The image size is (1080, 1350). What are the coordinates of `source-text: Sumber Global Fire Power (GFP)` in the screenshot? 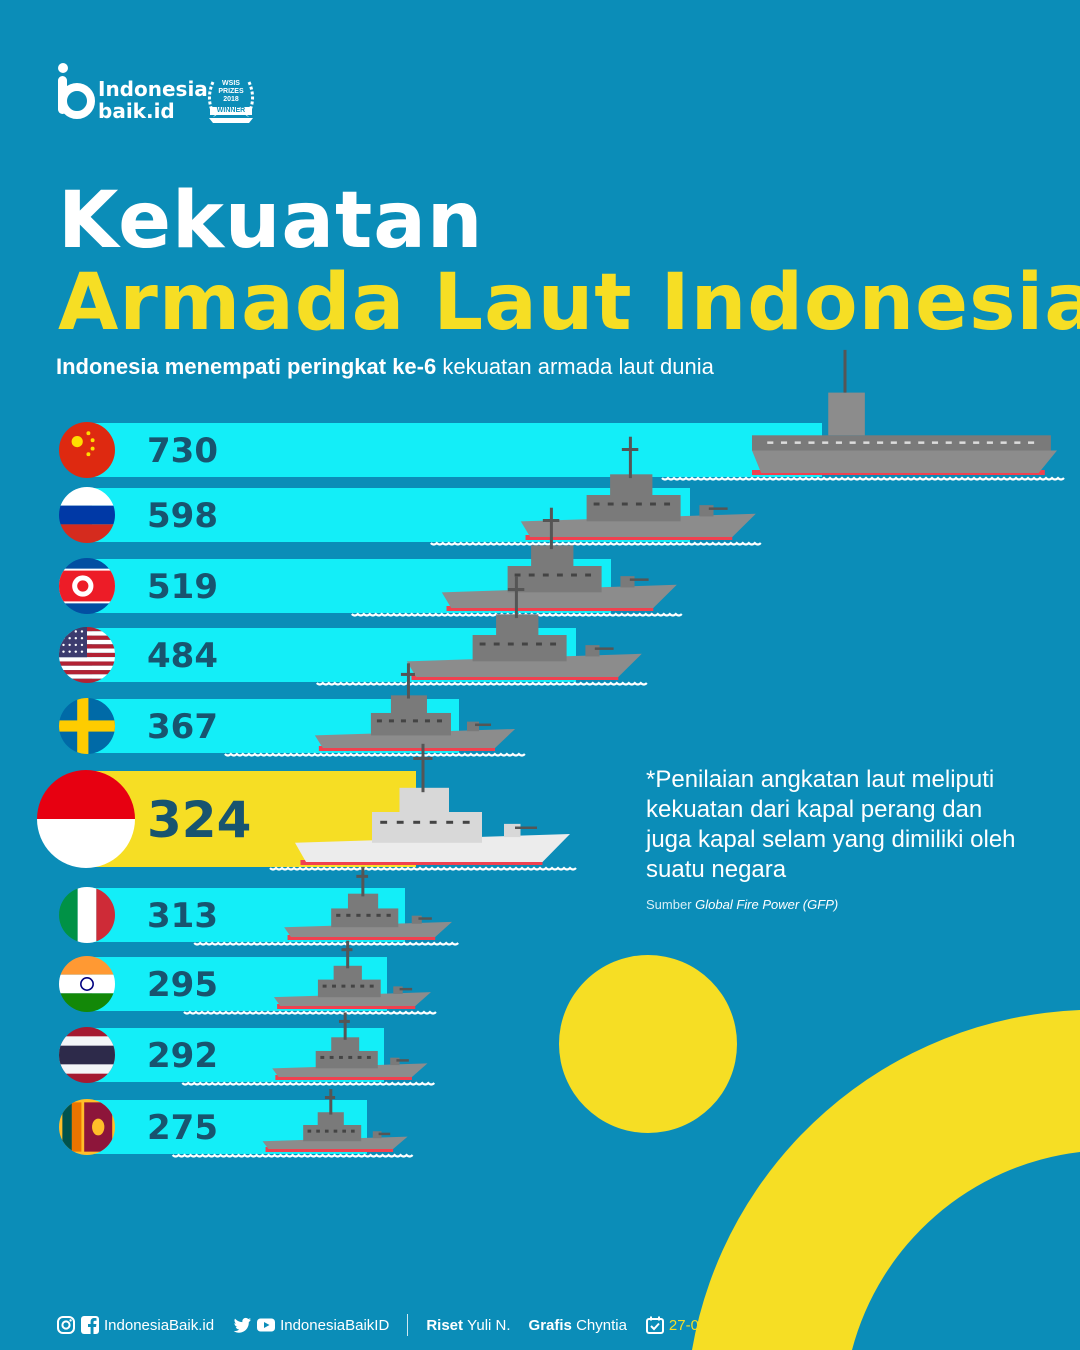 It's located at (742, 904).